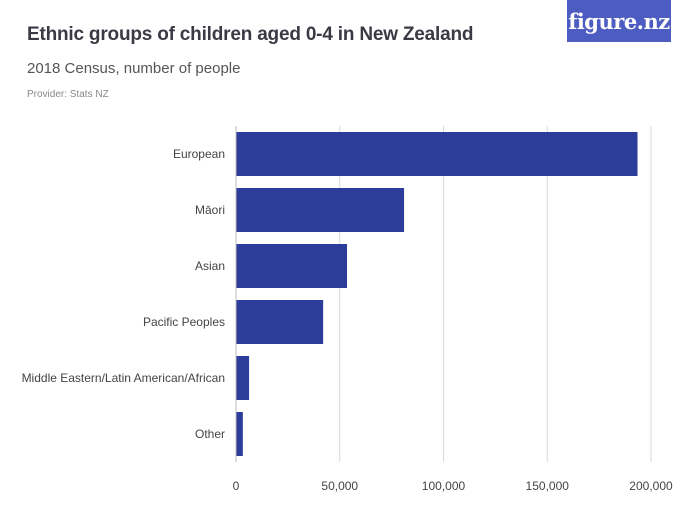 The height and width of the screenshot is (525, 700). I want to click on x-tick-label: 100,000, so click(444, 486).